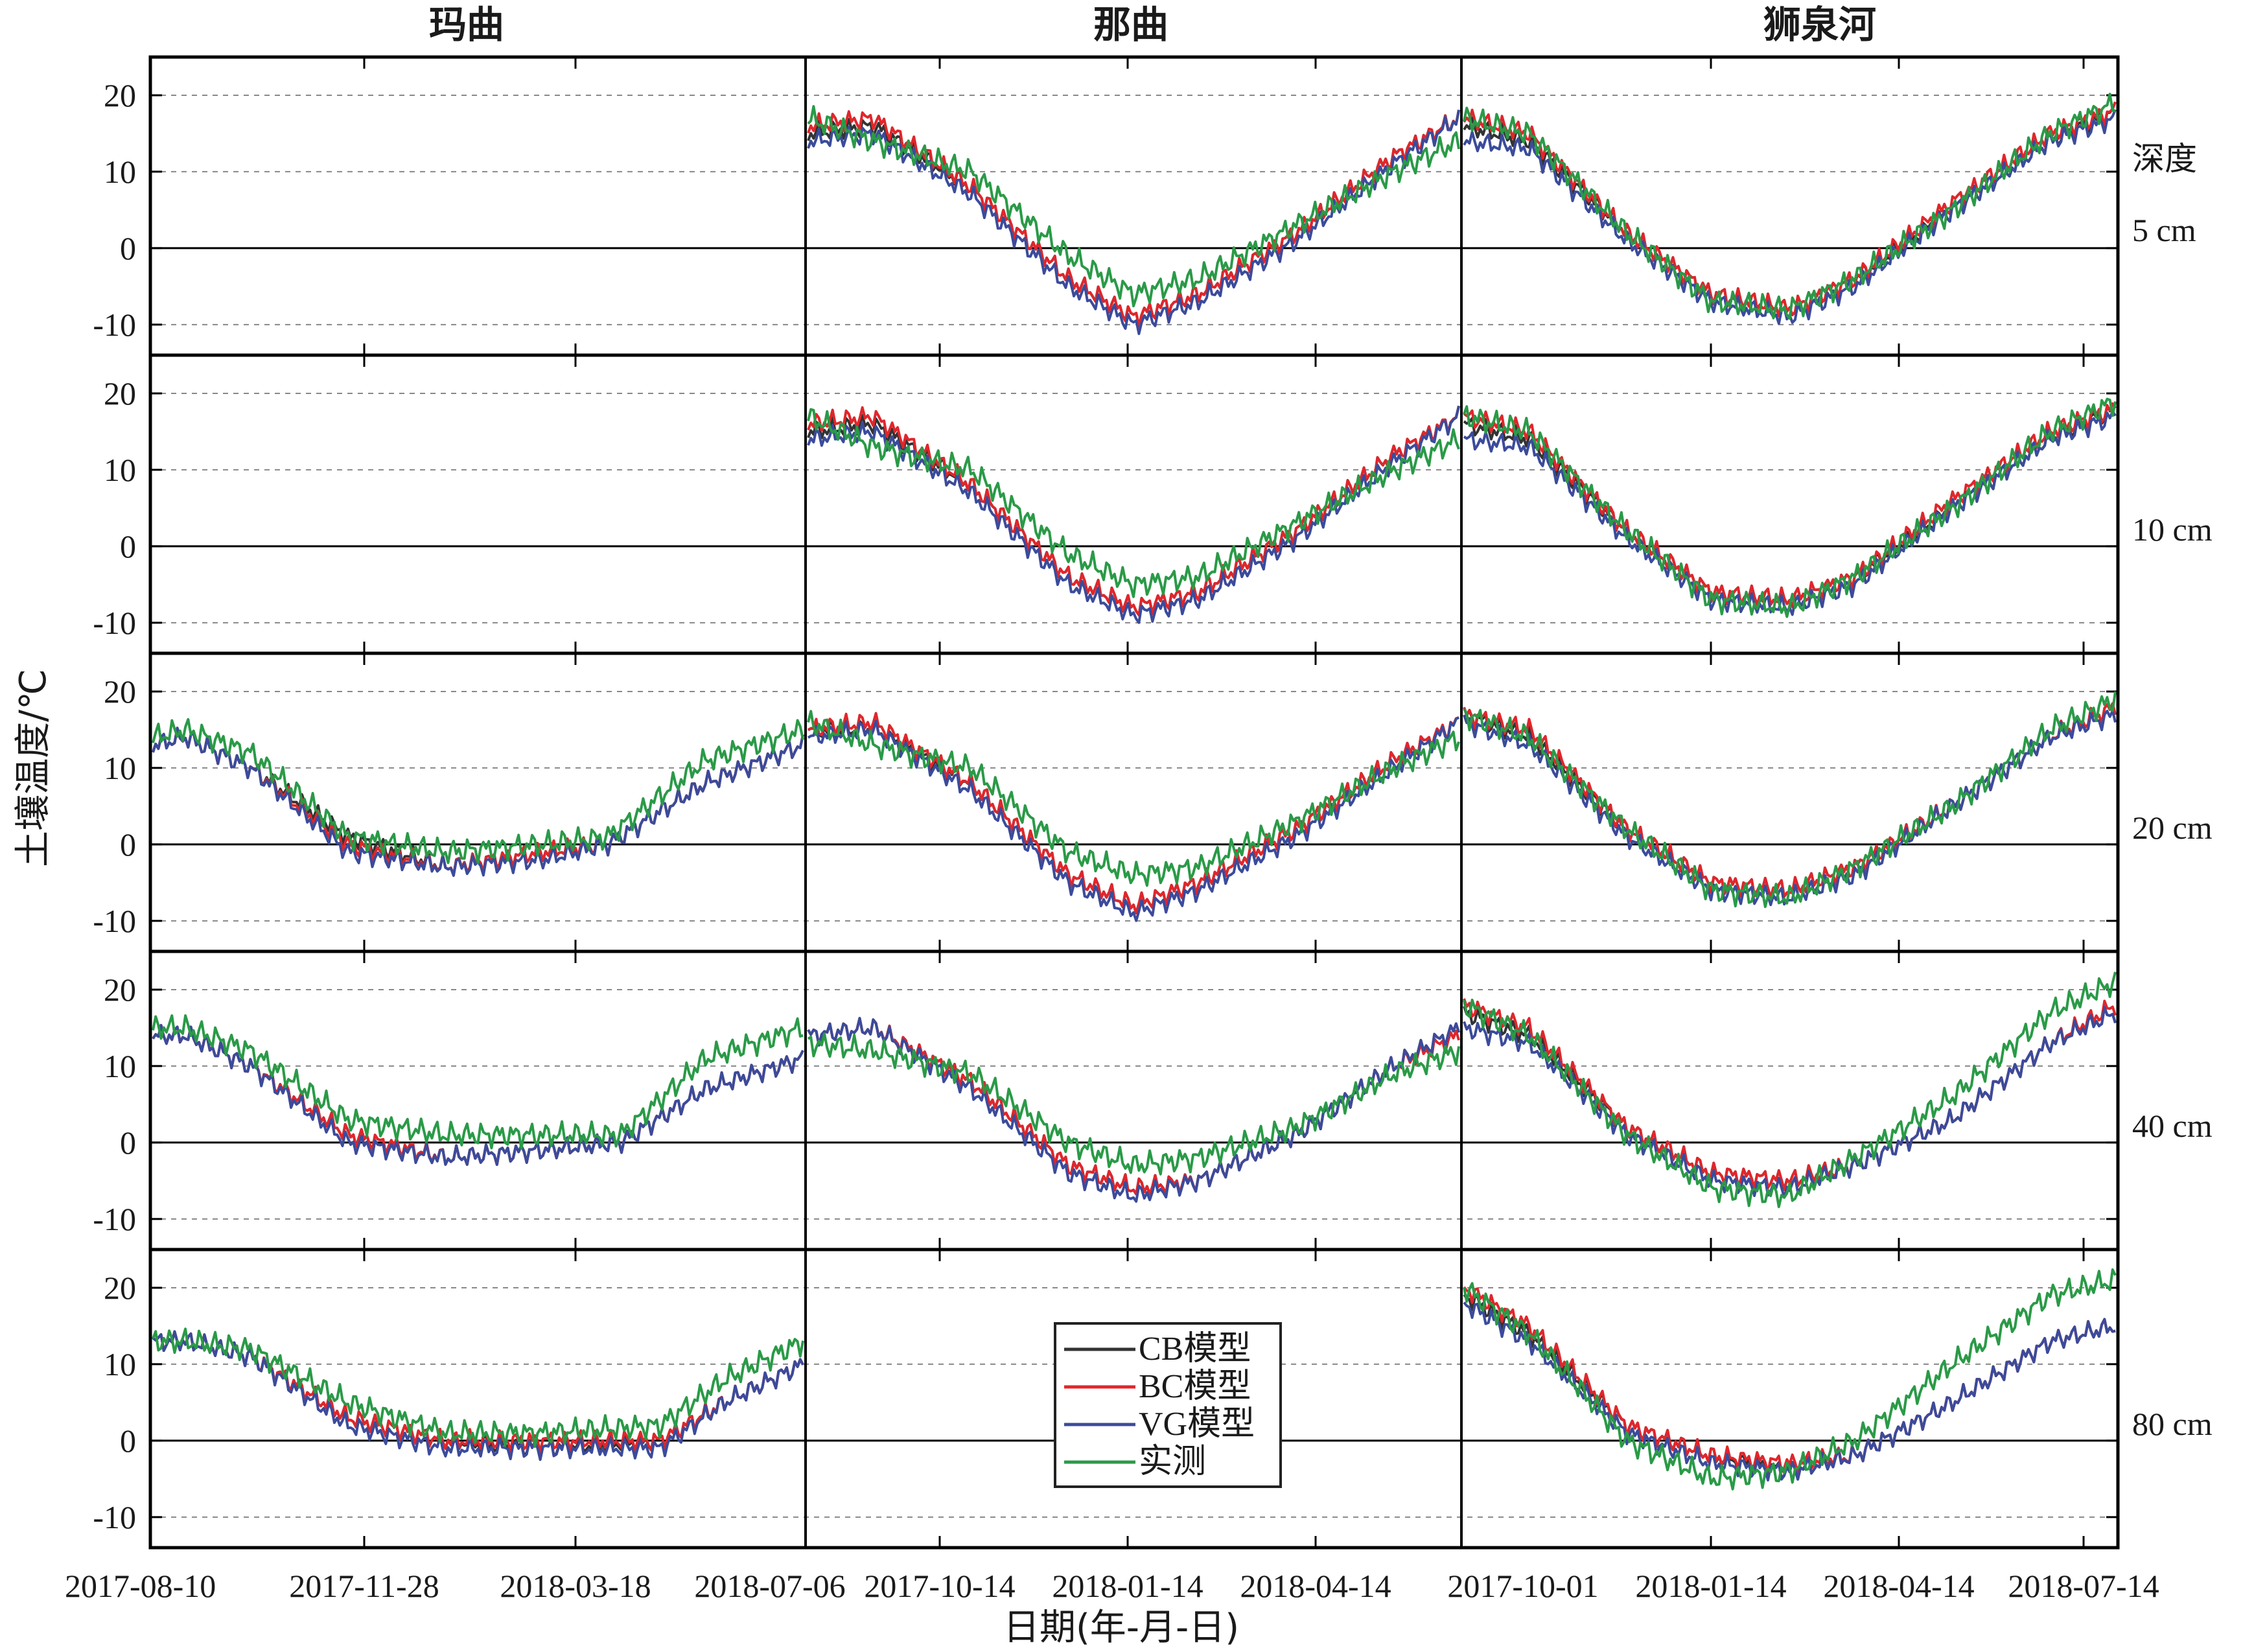  Describe the element at coordinates (2172, 827) in the screenshot. I see `depth-label-20cm: 20 cm` at that location.